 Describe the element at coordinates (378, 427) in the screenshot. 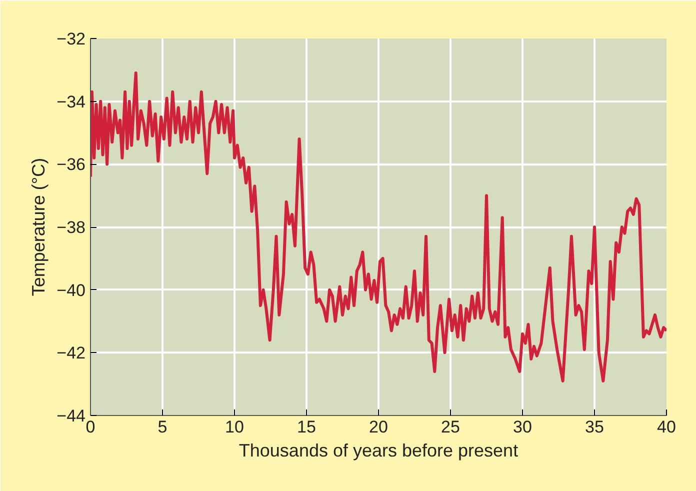

I see `x-tick-label: 20` at that location.